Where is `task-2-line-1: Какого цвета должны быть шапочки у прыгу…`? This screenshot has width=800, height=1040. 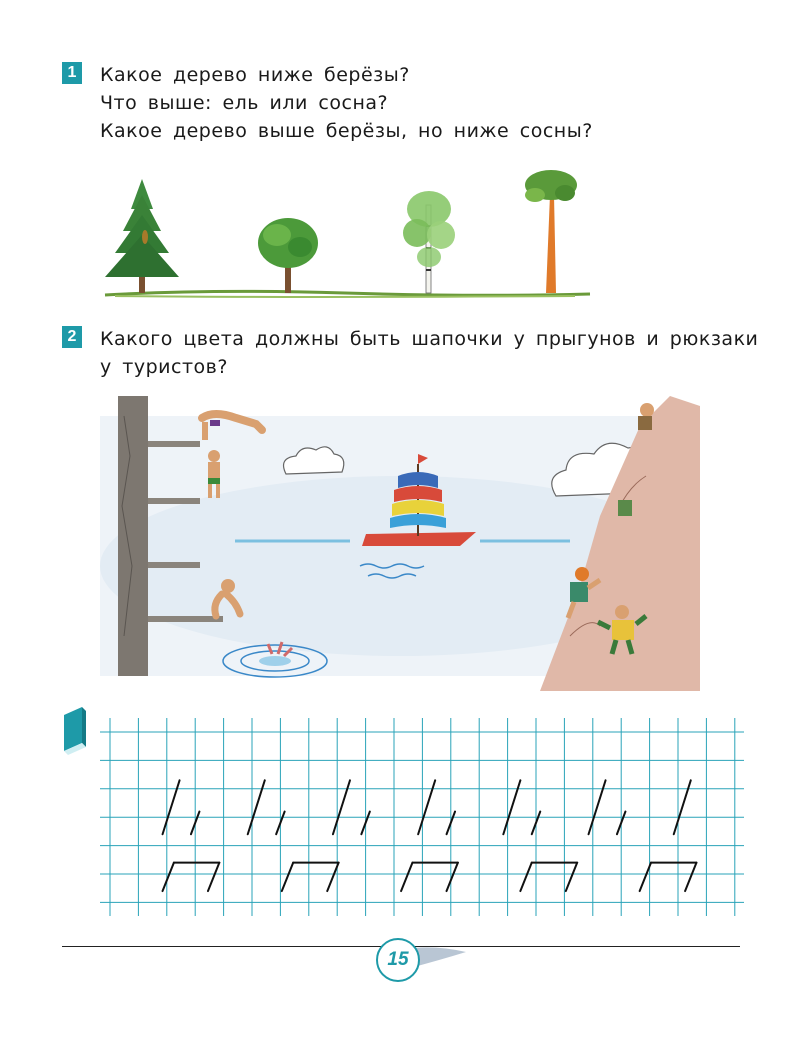
task-2-line-1: Какого цвета должны быть шапочки у прыгу… is located at coordinates (429, 339).